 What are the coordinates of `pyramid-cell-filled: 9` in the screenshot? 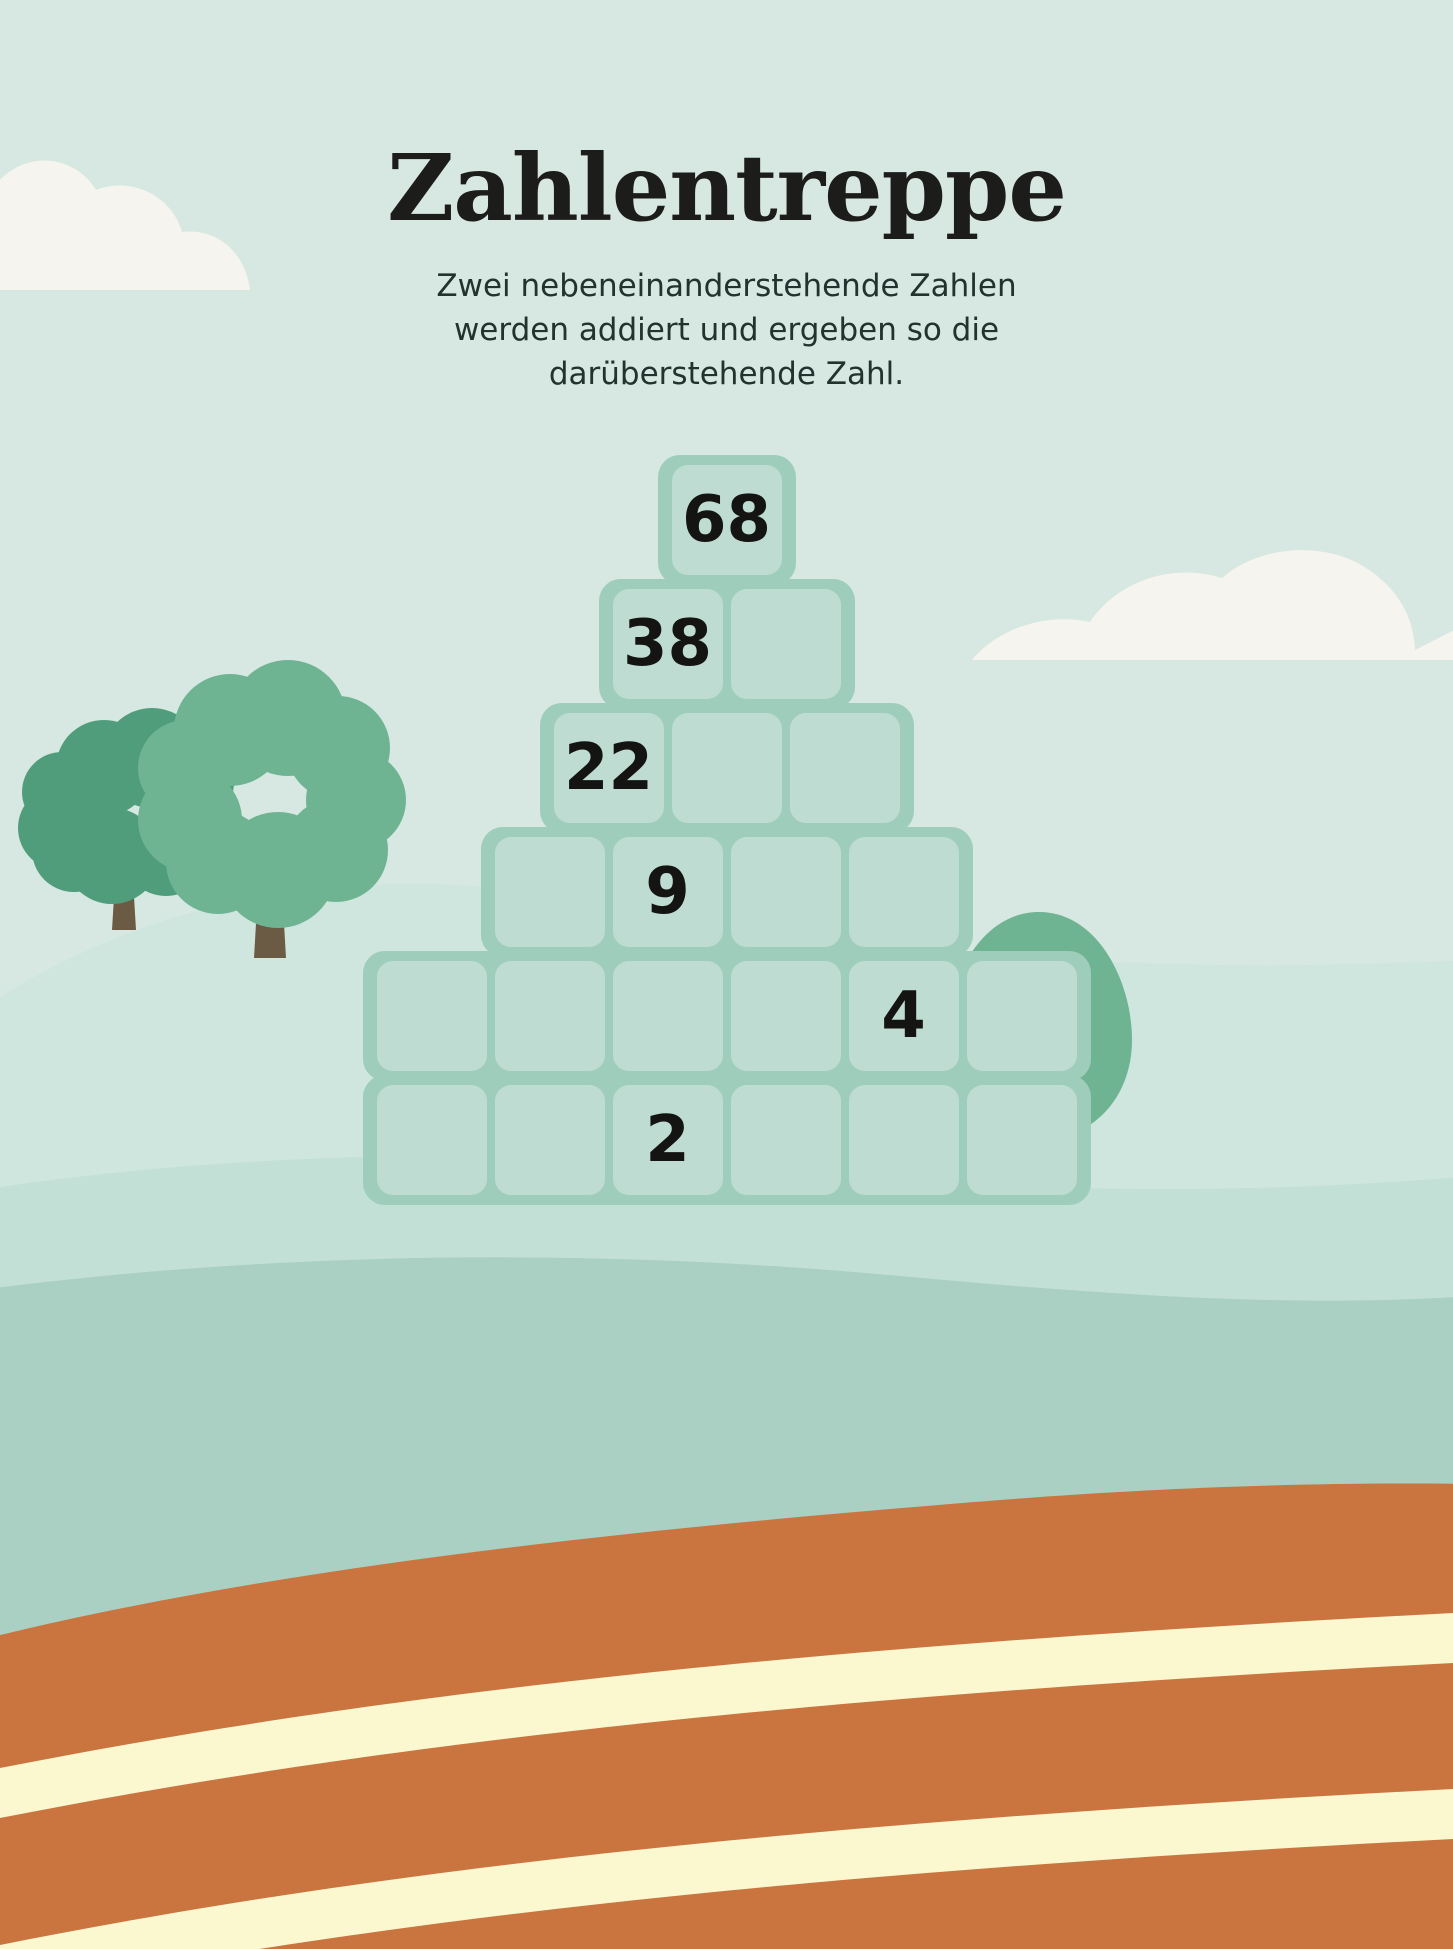 It's located at (667, 892).